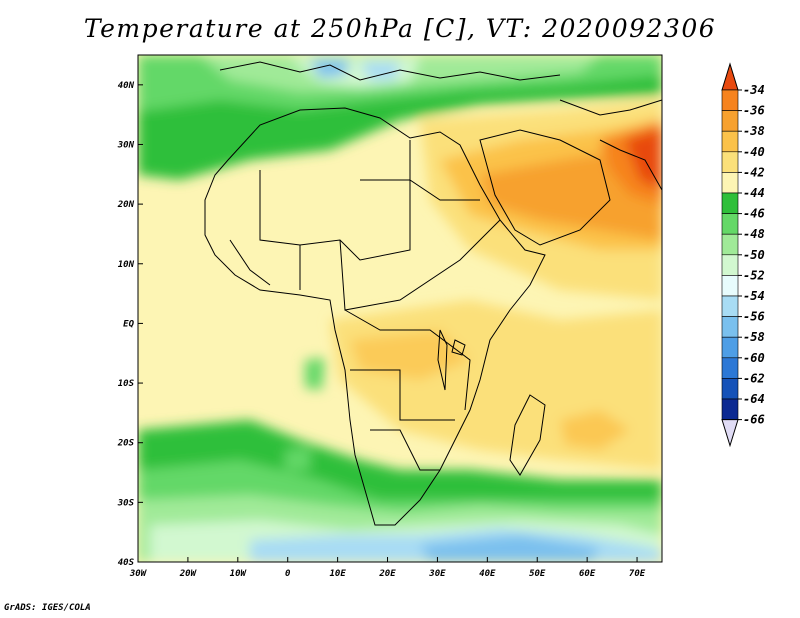 This screenshot has width=800, height=618. What do you see at coordinates (754, 378) in the screenshot?
I see `colorbar-label: -62` at bounding box center [754, 378].